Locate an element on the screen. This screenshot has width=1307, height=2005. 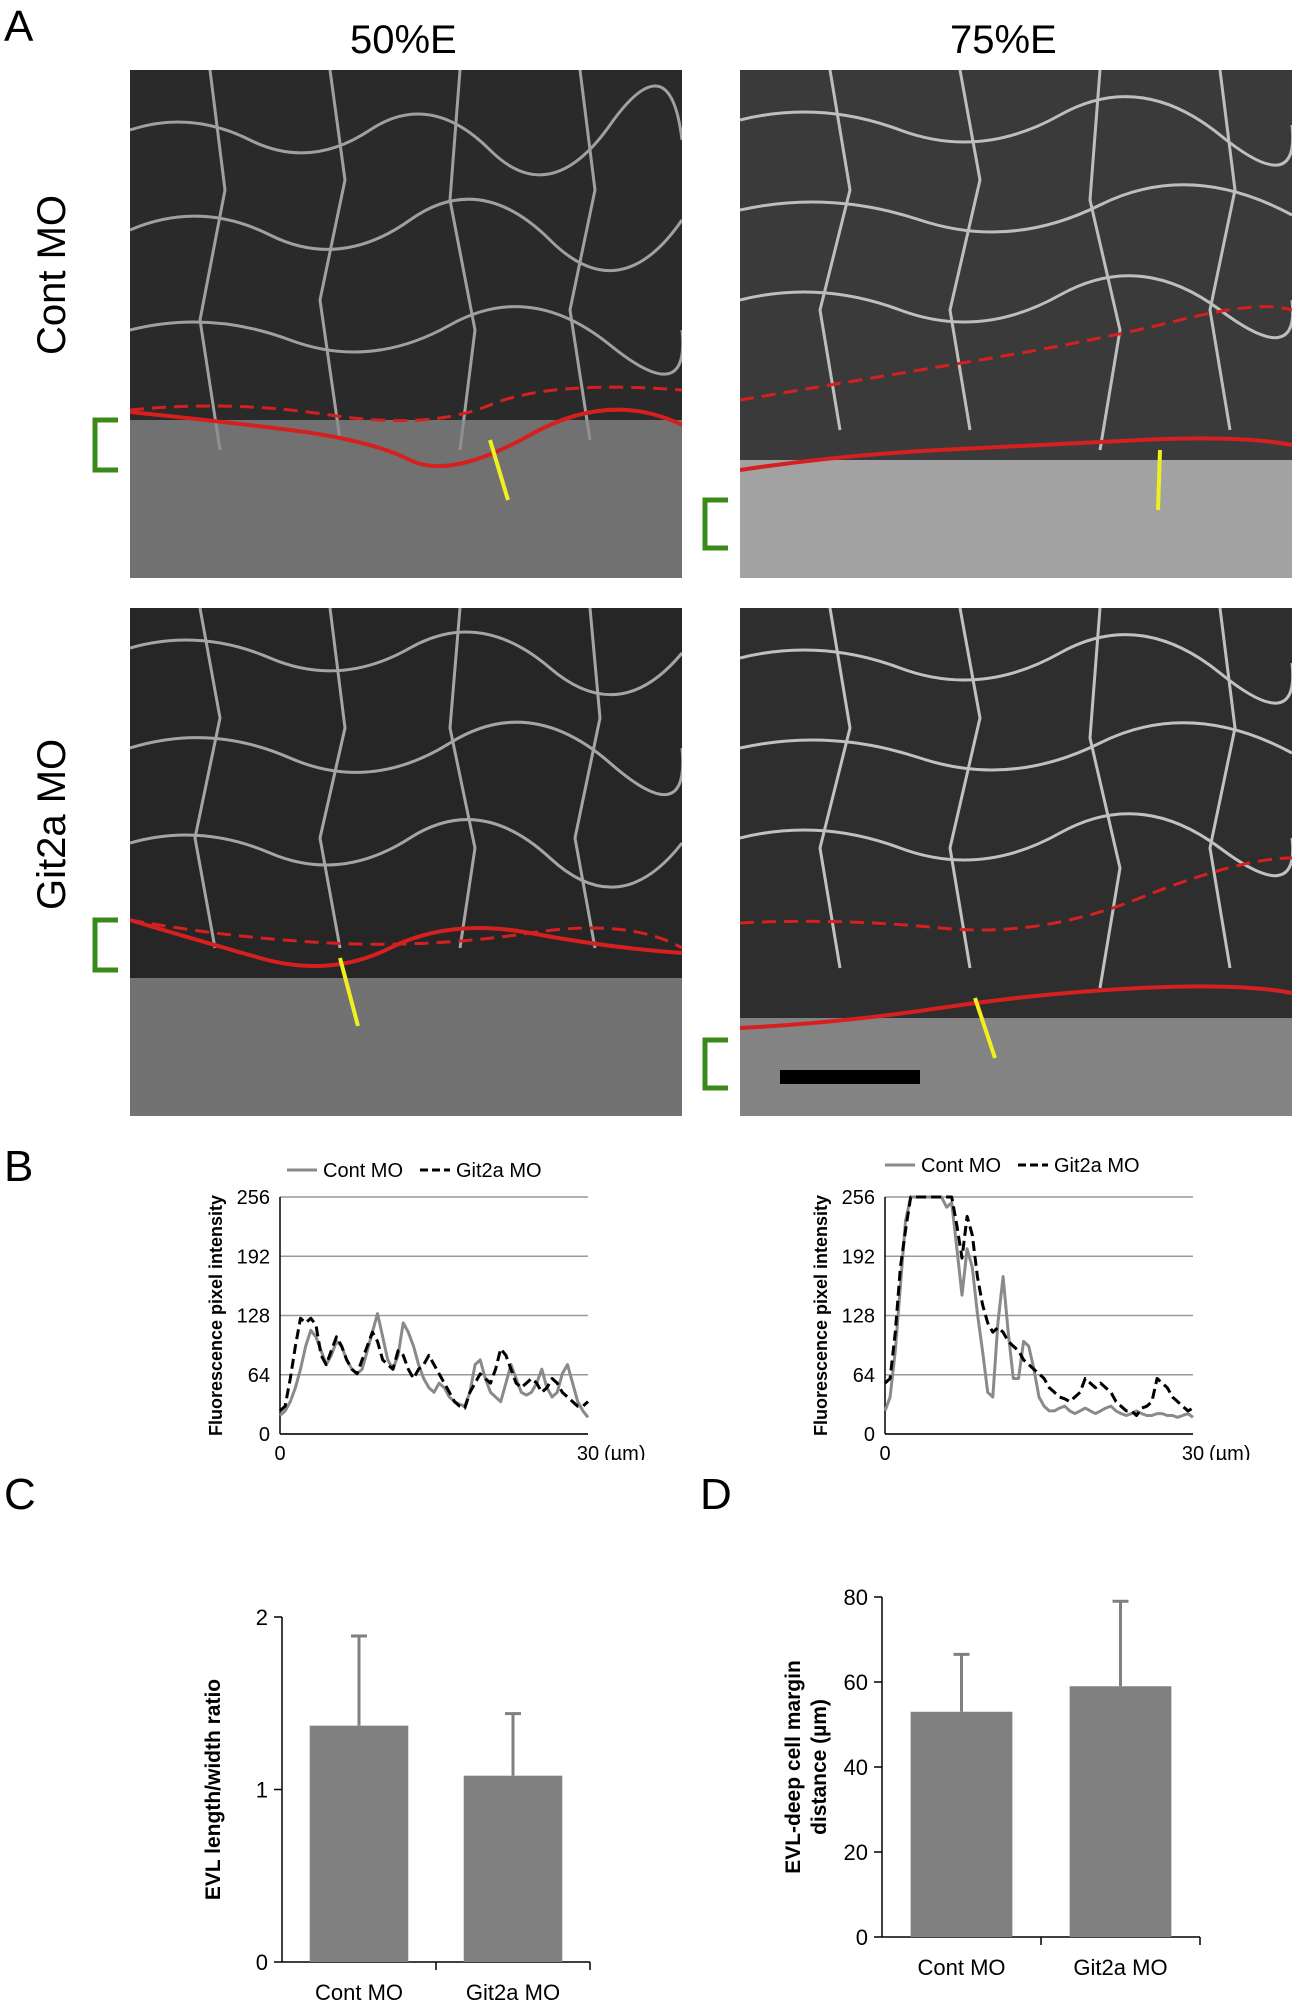
micrograph-cont-75e is located at coordinates (1016, 324).